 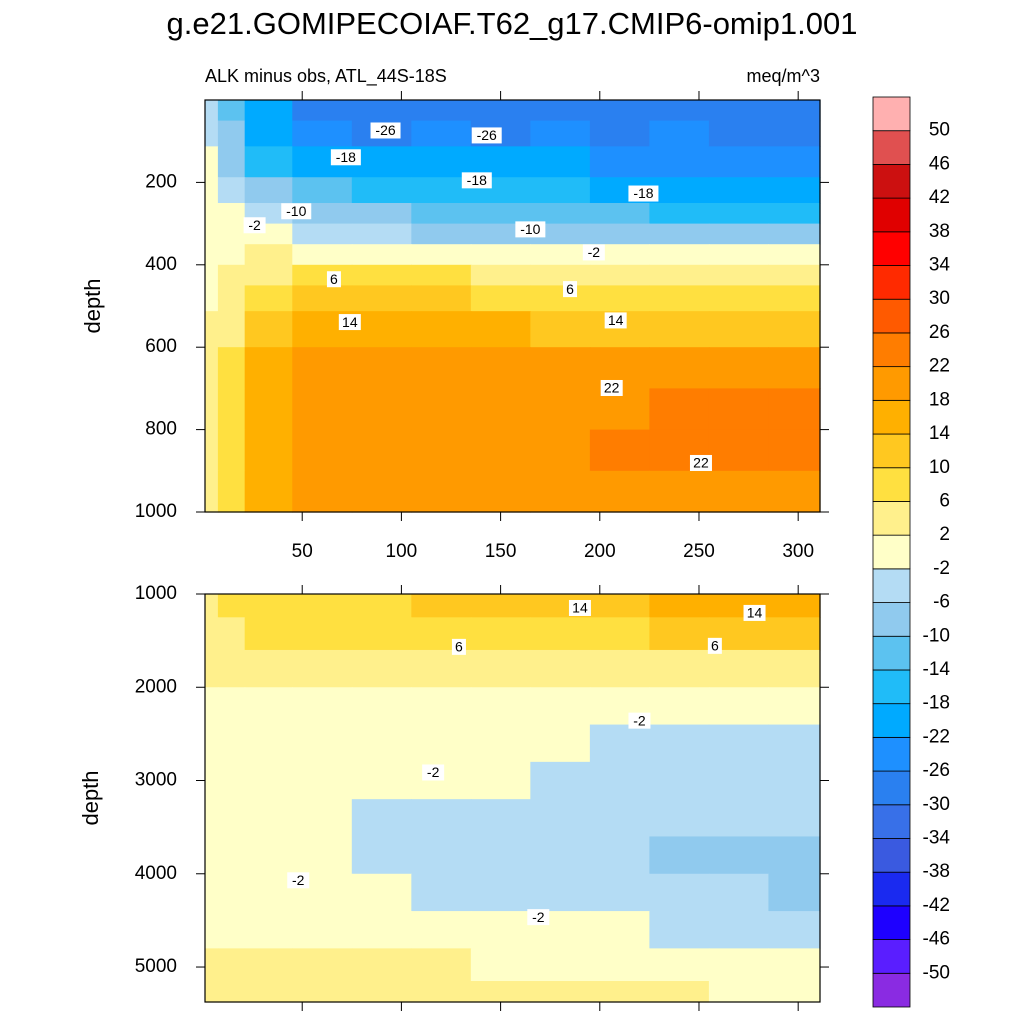 What do you see at coordinates (939, 332) in the screenshot?
I see `colorbar-label: 26` at bounding box center [939, 332].